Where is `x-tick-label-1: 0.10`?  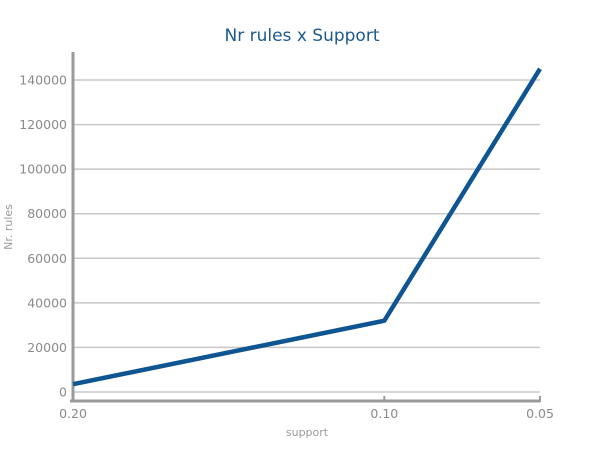 x-tick-label-1: 0.10 is located at coordinates (384, 413).